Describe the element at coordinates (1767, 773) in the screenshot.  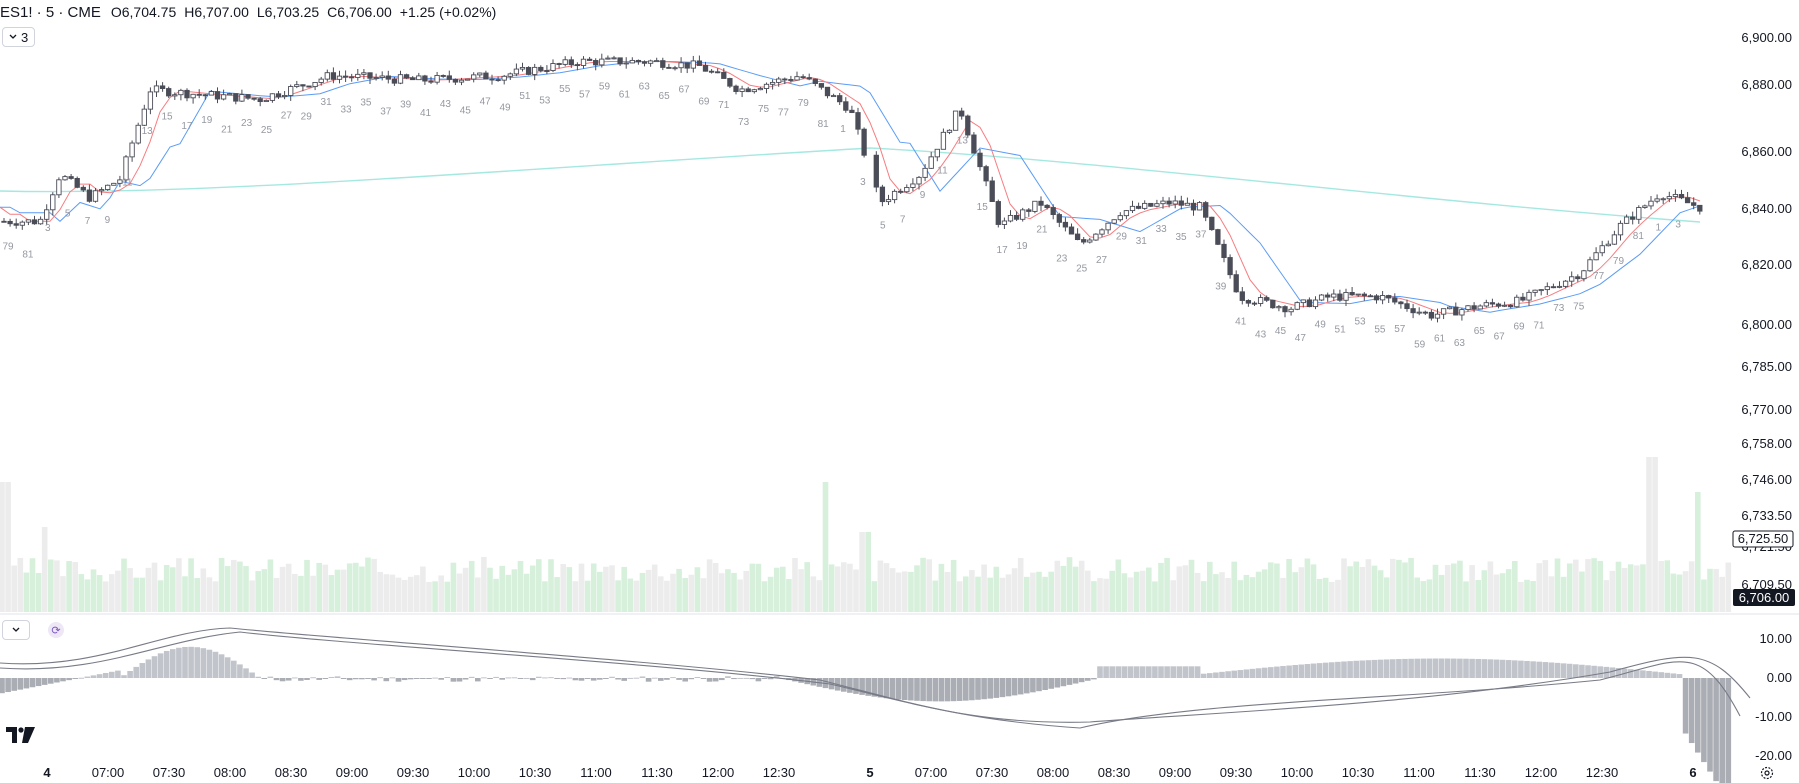
I see `settings-gear-icon` at that location.